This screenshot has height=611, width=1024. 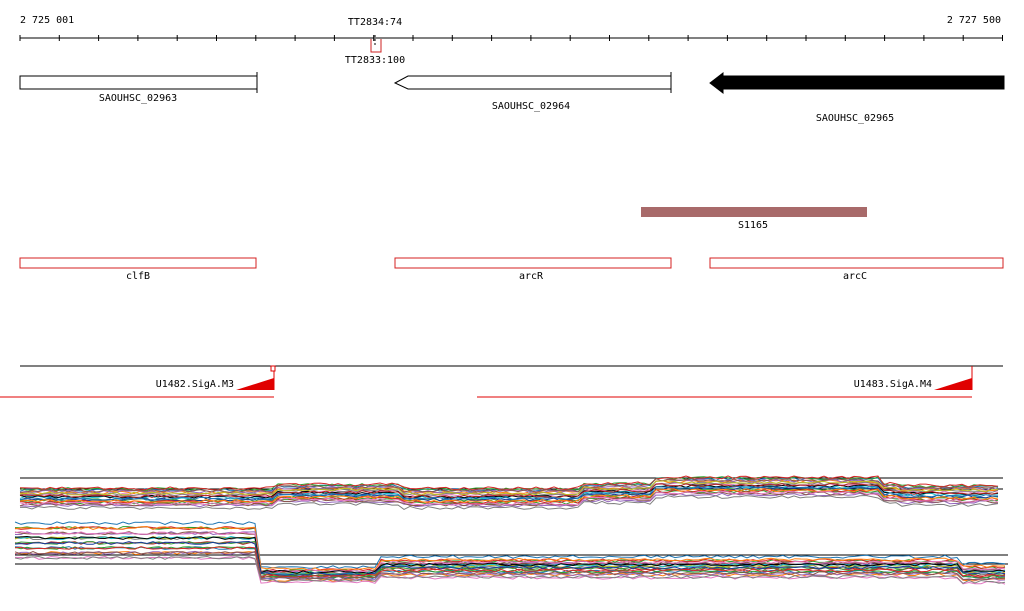 I want to click on gene-arrow, so click(x=532, y=82).